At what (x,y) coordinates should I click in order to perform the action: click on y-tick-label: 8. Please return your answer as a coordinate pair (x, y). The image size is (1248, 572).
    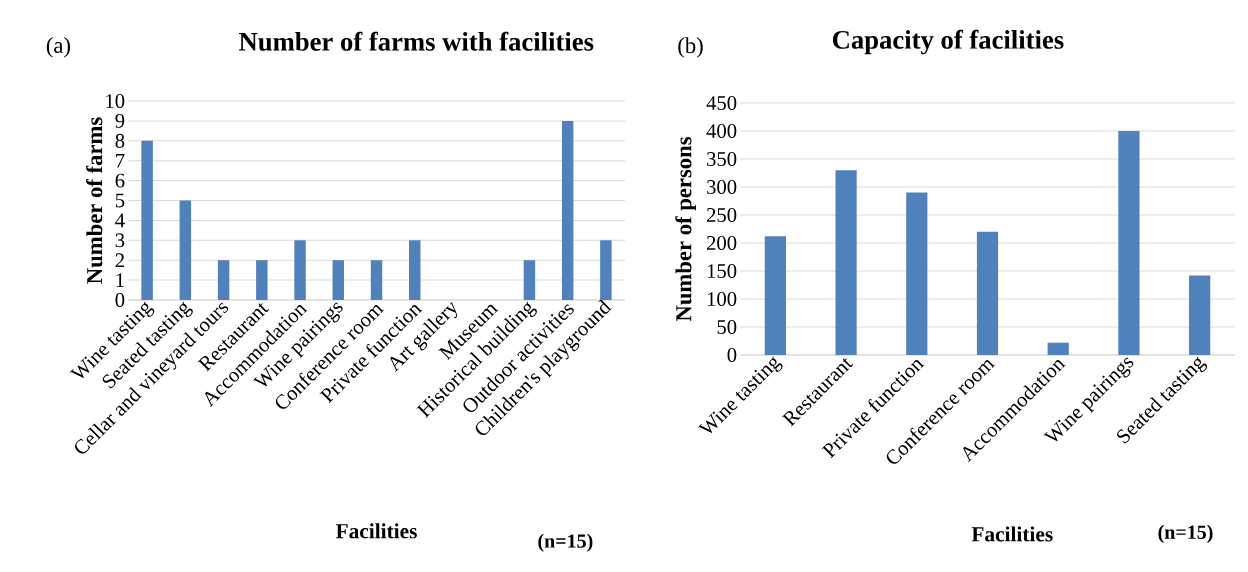
    Looking at the image, I should click on (120, 140).